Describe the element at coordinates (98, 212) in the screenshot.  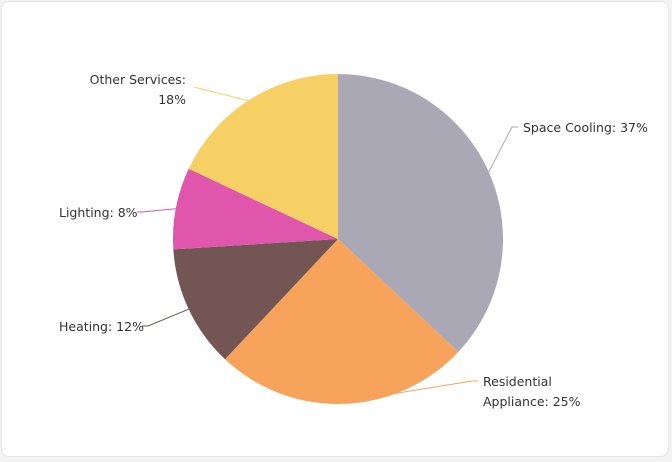
I see `slice-label-lighting: Lighting: 8%` at that location.